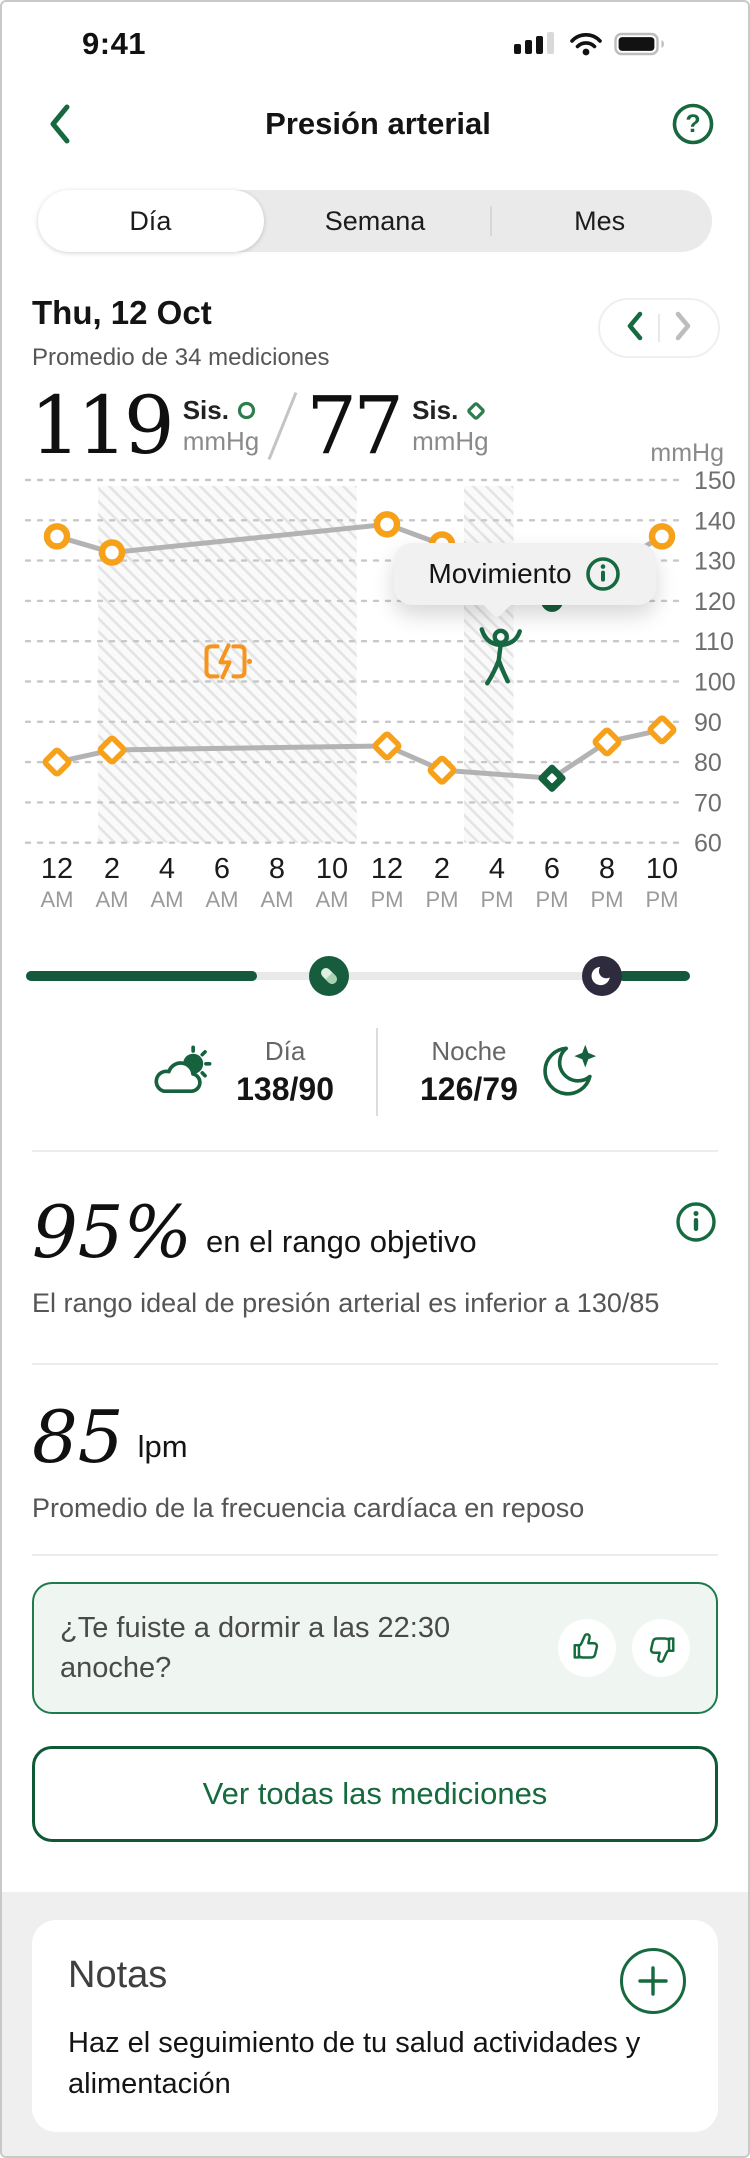  What do you see at coordinates (112, 1232) in the screenshot?
I see `target-range-percent: 95%` at bounding box center [112, 1232].